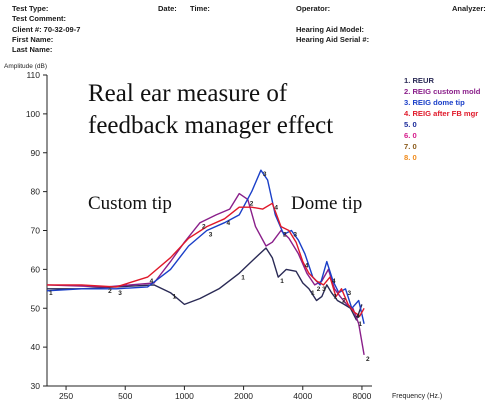 The height and width of the screenshot is (413, 500). What do you see at coordinates (410, 135) in the screenshot?
I see `legend-item-6: 6. 0` at bounding box center [410, 135].